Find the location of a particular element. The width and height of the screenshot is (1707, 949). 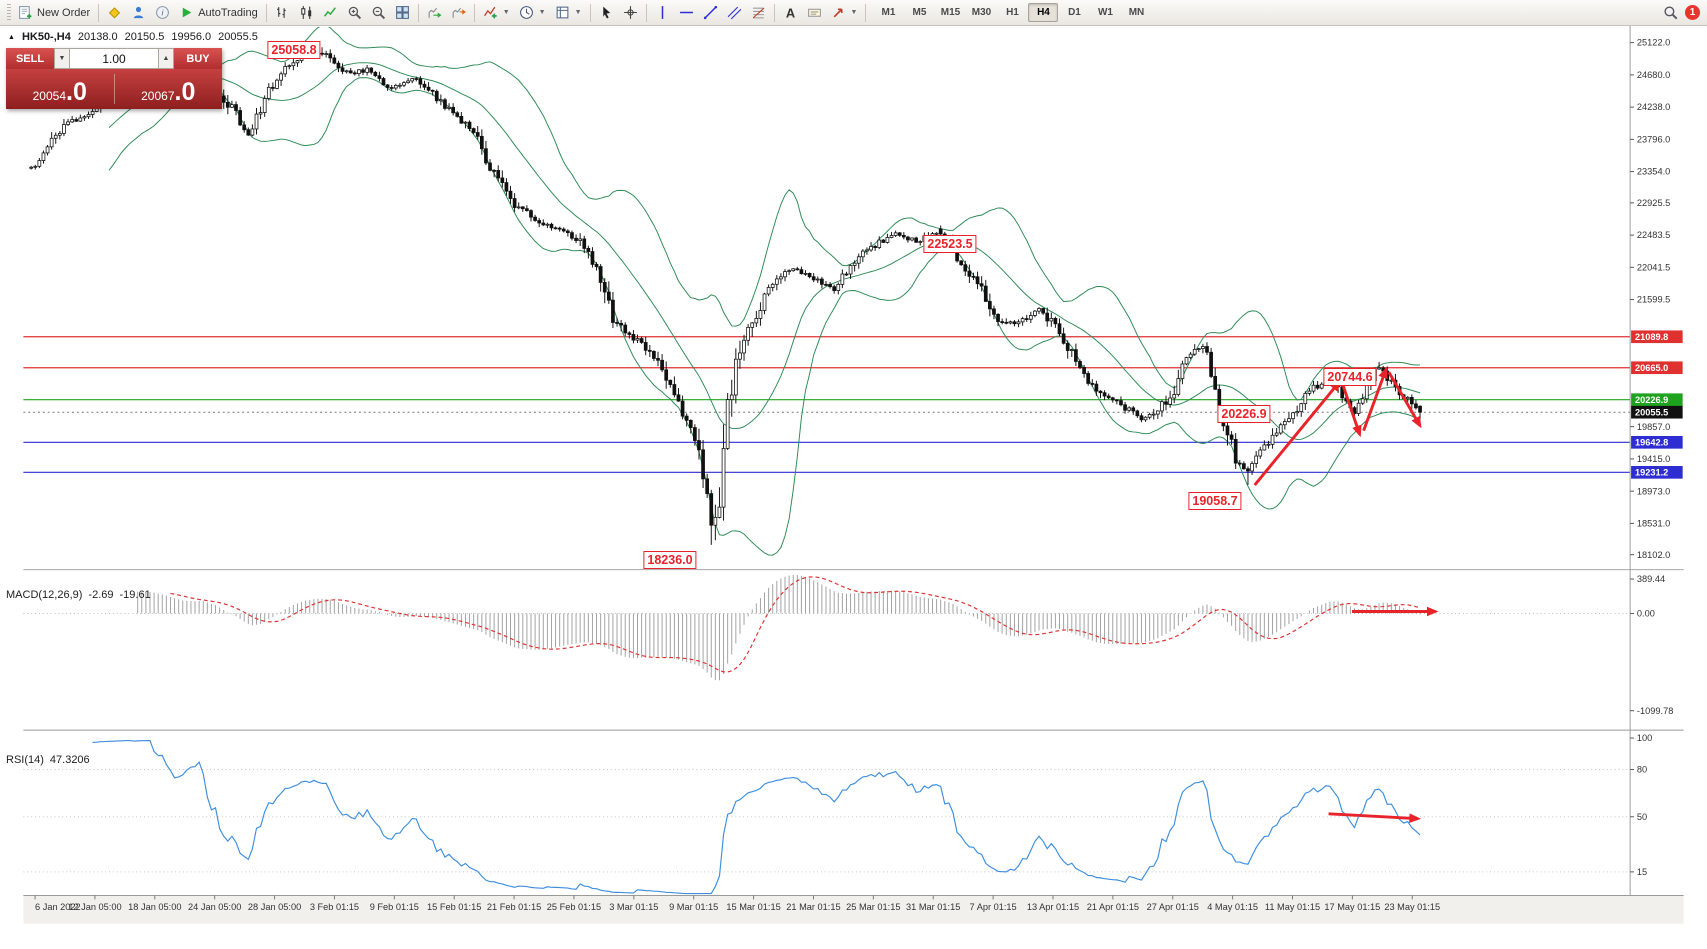

channel-icon is located at coordinates (734, 12).